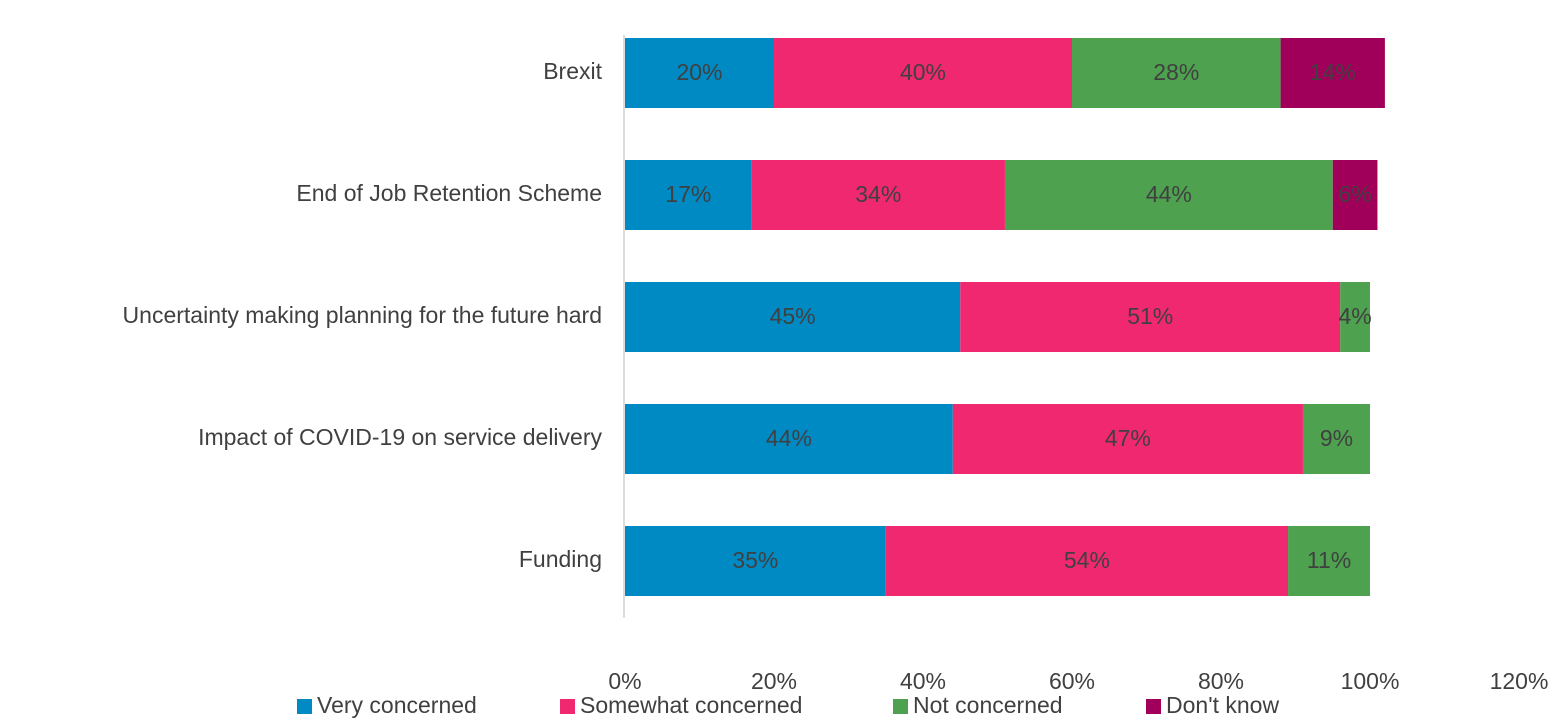 The height and width of the screenshot is (720, 1560). I want to click on x-tick-label: 100%, so click(1370, 681).